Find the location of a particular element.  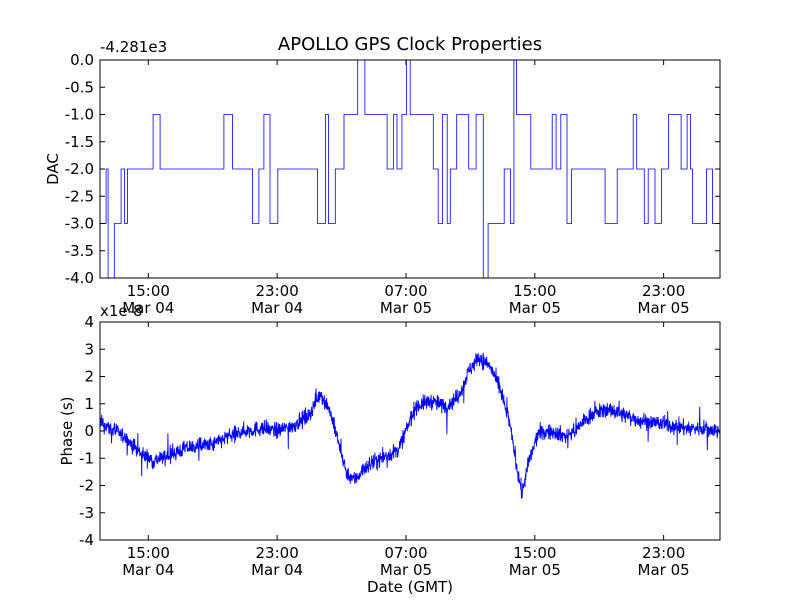

y-tick-label: -3.0 is located at coordinates (79, 224).